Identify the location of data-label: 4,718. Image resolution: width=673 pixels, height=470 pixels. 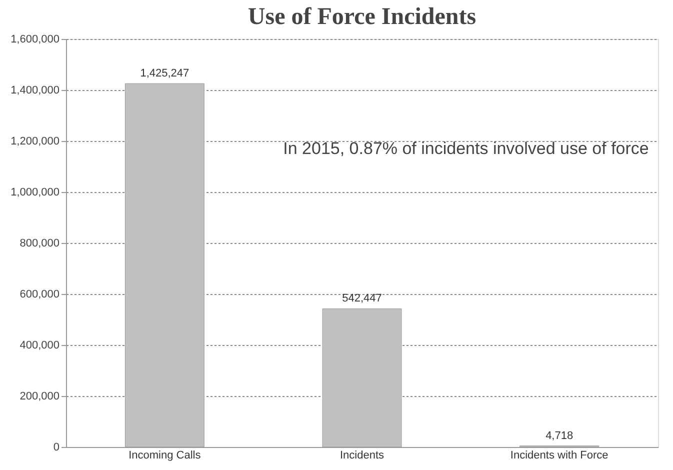
(560, 436).